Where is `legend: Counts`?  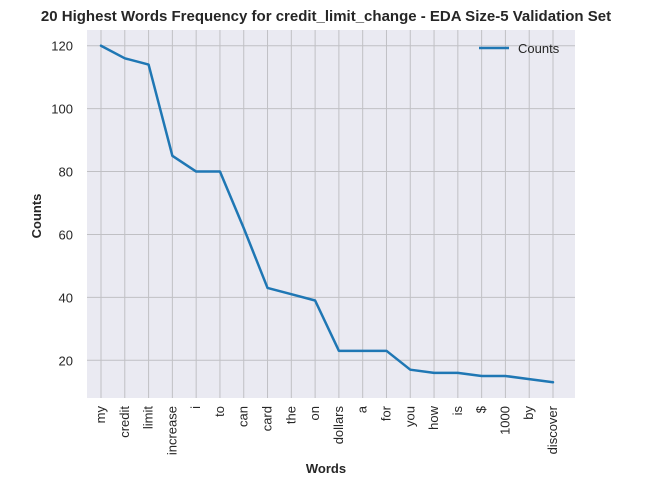
legend: Counts is located at coordinates (519, 48).